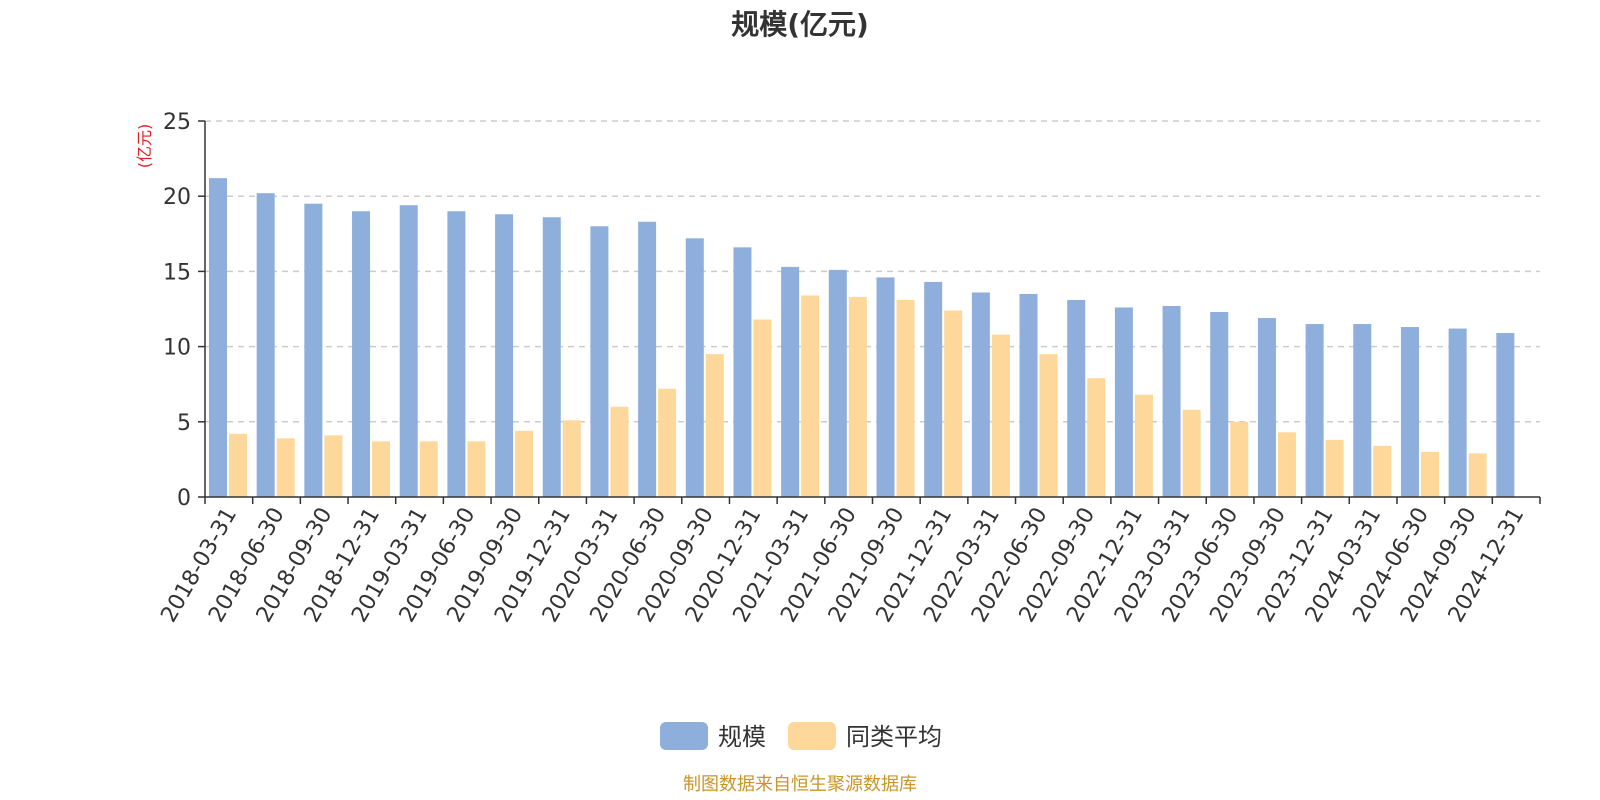 This screenshot has width=1600, height=800. What do you see at coordinates (177, 272) in the screenshot?
I see `y-tick-label: 15` at bounding box center [177, 272].